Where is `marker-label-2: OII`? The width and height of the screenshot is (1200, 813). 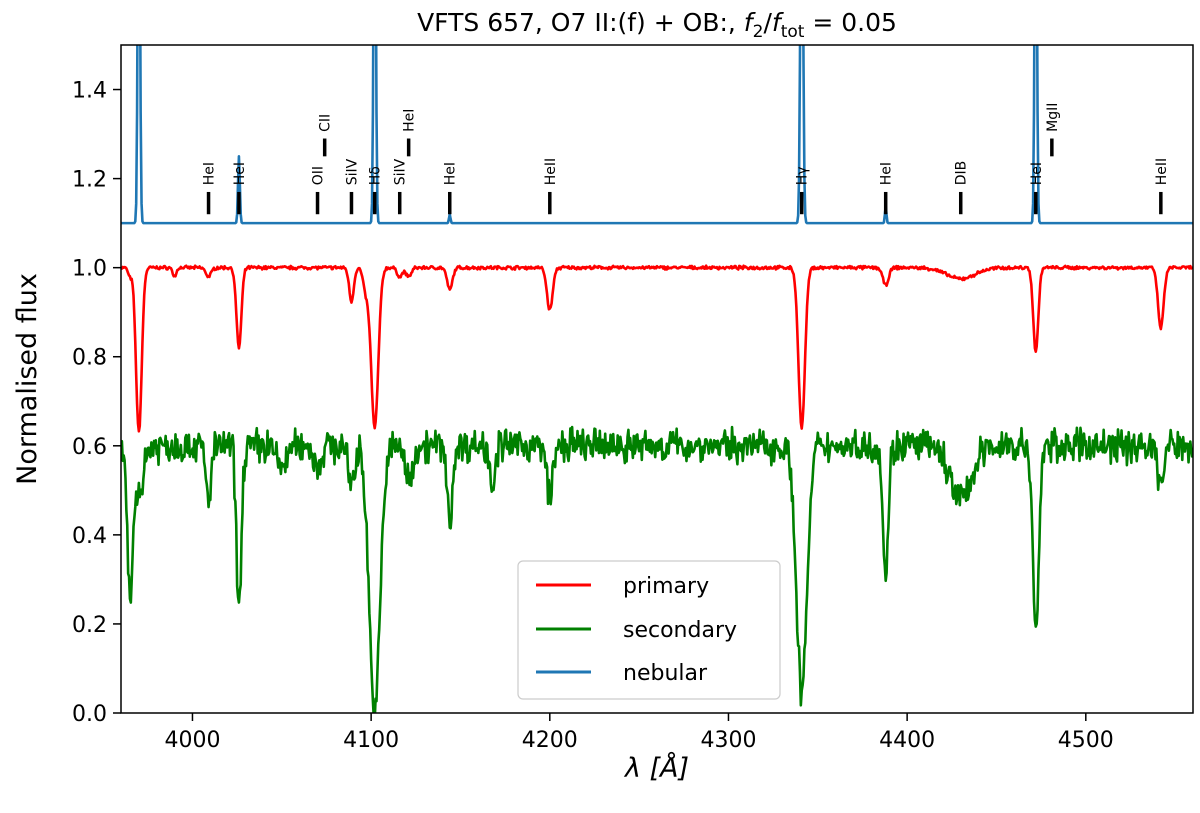
marker-label-2: OII is located at coordinates (319, 175).